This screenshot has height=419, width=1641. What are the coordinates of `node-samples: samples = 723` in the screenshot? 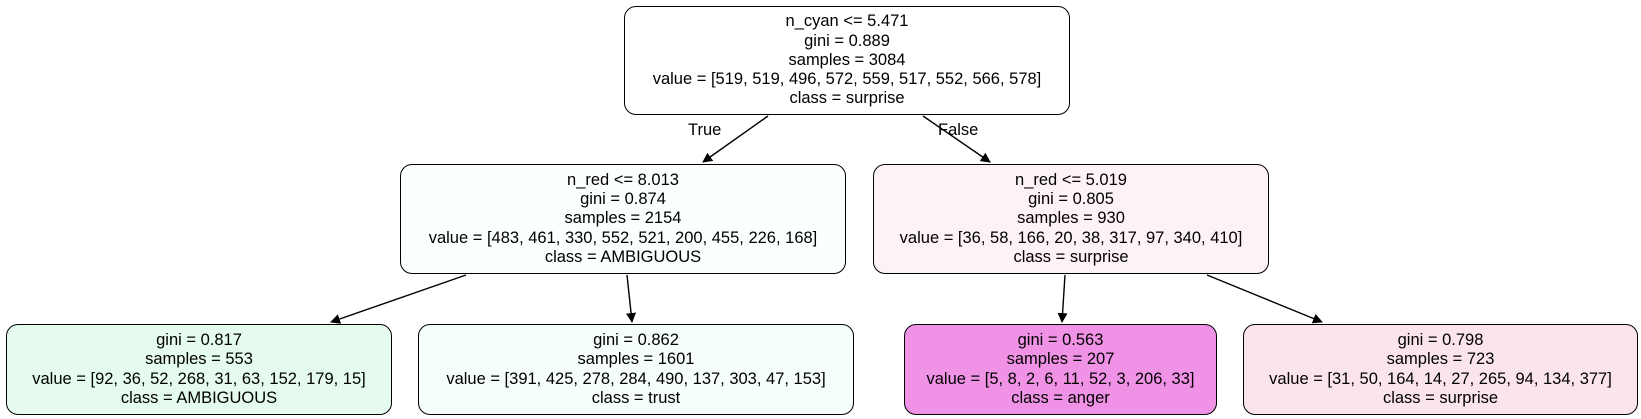 It's located at (1440, 359).